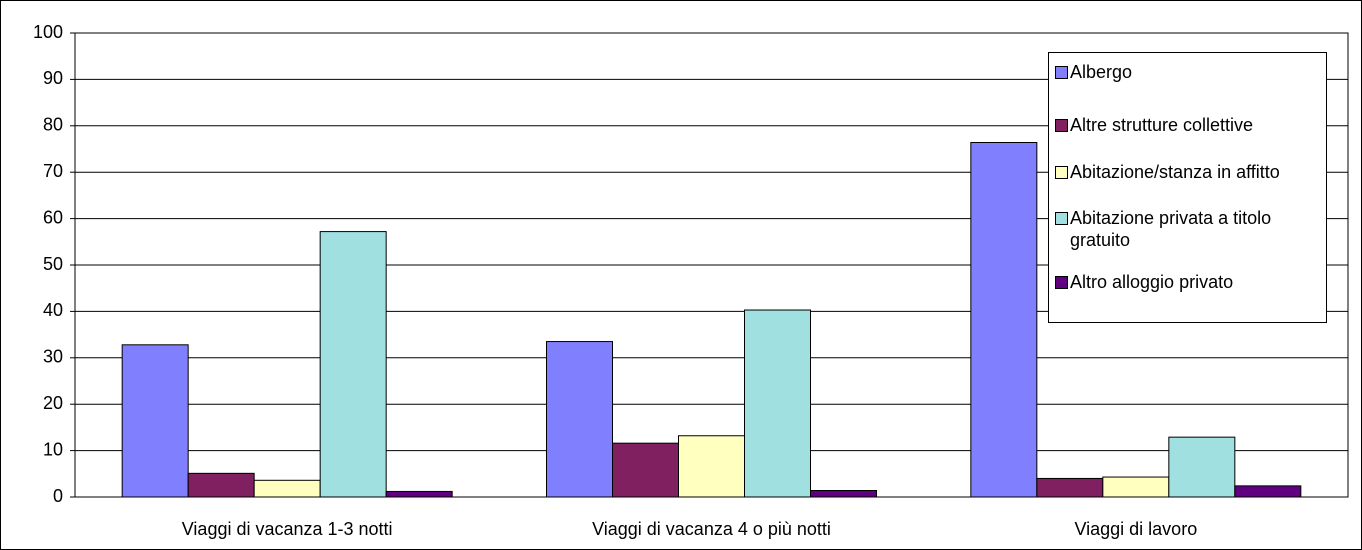 The height and width of the screenshot is (550, 1362). I want to click on legend-label: Altre strutture collettive, so click(1162, 125).